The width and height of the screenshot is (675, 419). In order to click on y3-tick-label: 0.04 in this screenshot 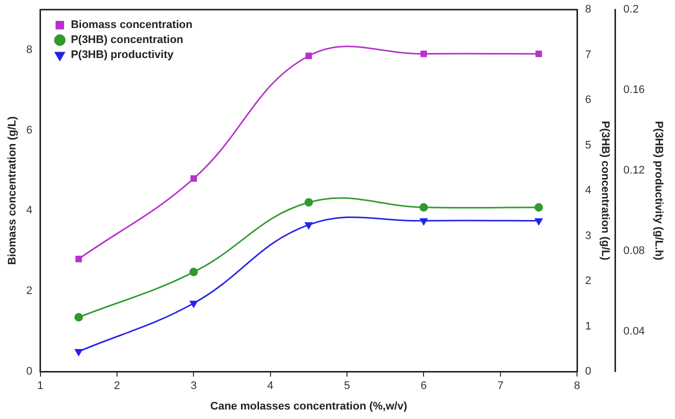, I will do `click(634, 331)`.